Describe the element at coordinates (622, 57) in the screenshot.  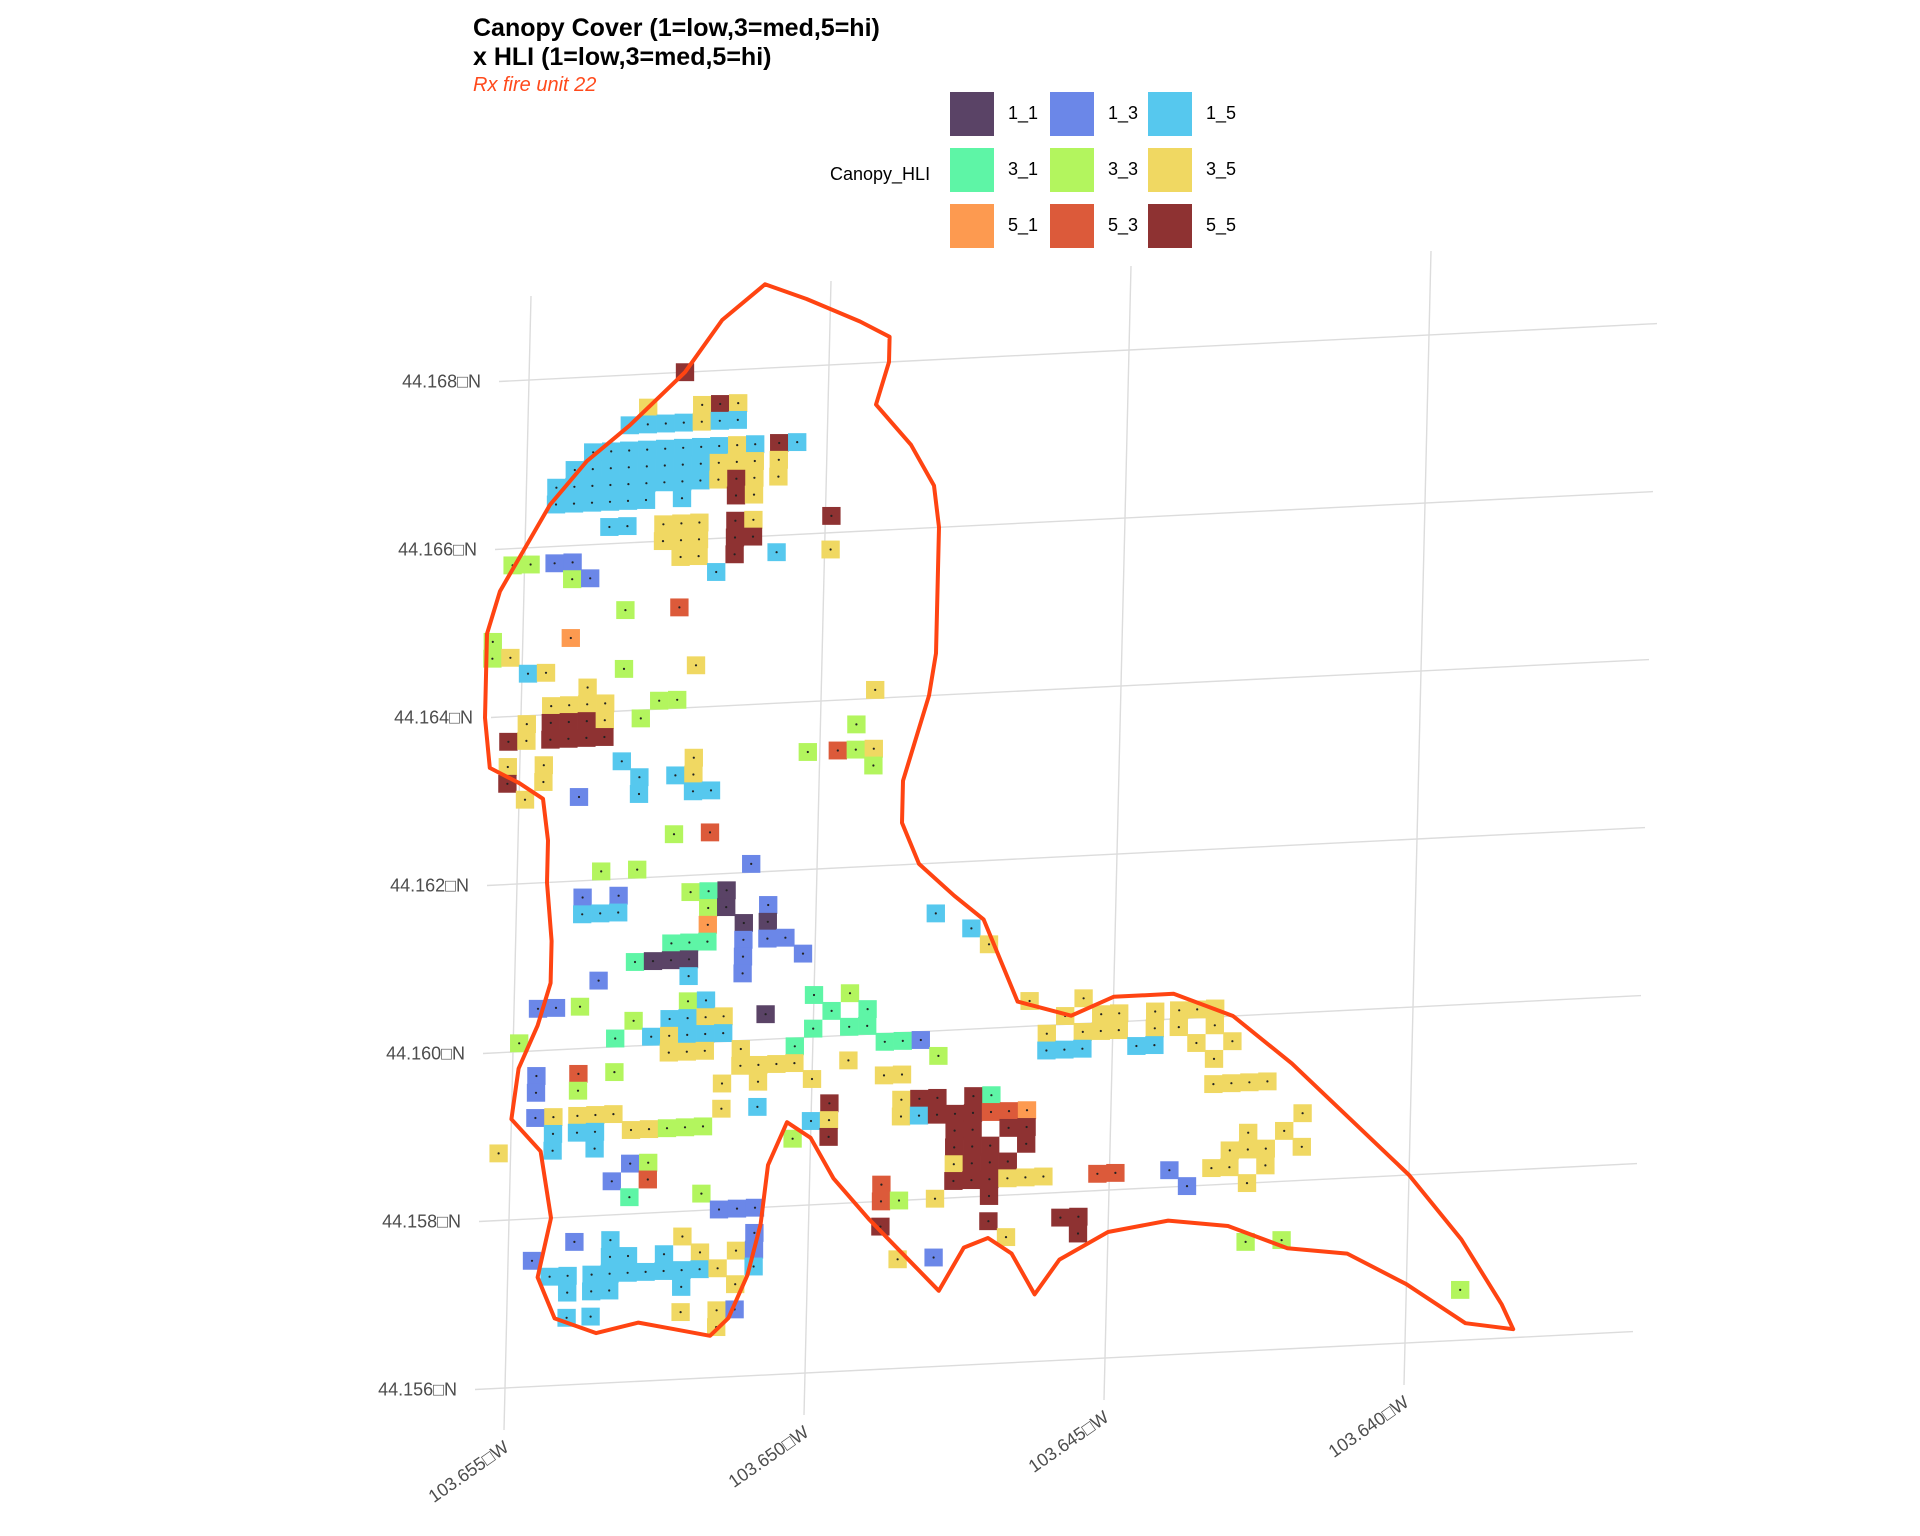
I see `chart-title-line-2: x HLI (1=low,3=med,5=hi)` at that location.